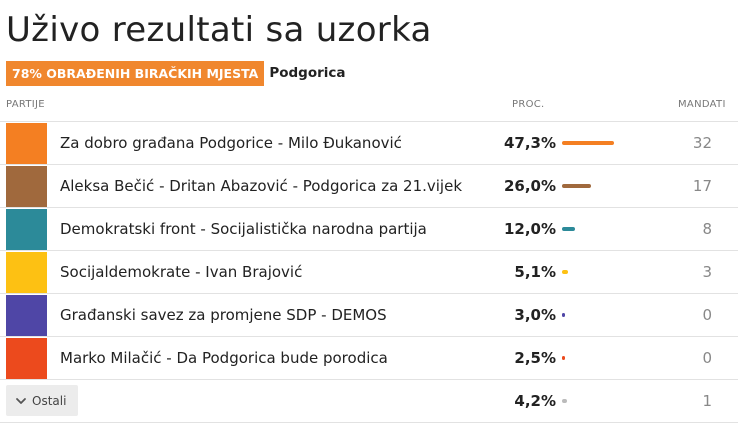 This screenshot has height=433, width=749. Describe the element at coordinates (702, 143) in the screenshot. I see `party-seats: 32` at that location.